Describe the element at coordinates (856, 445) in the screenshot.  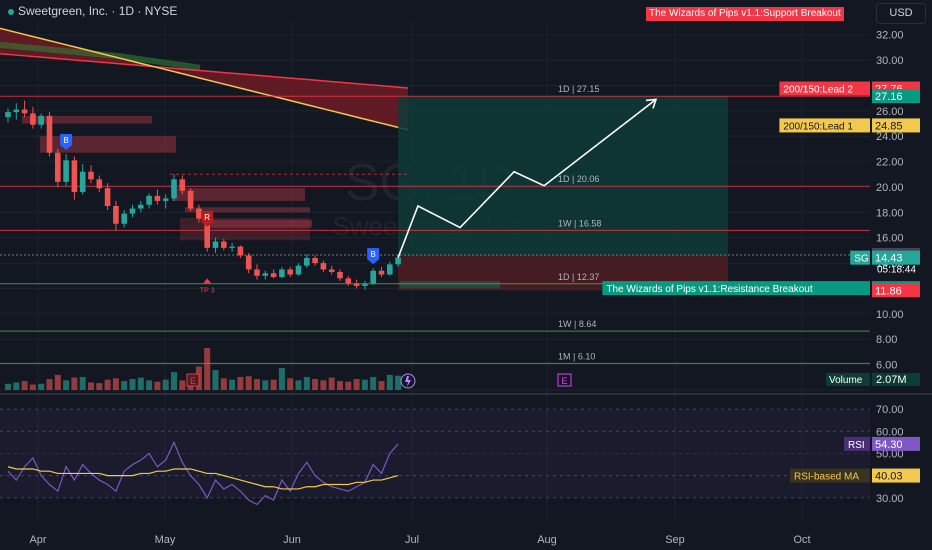
I see `rsi-tag-name: RSI` at that location.